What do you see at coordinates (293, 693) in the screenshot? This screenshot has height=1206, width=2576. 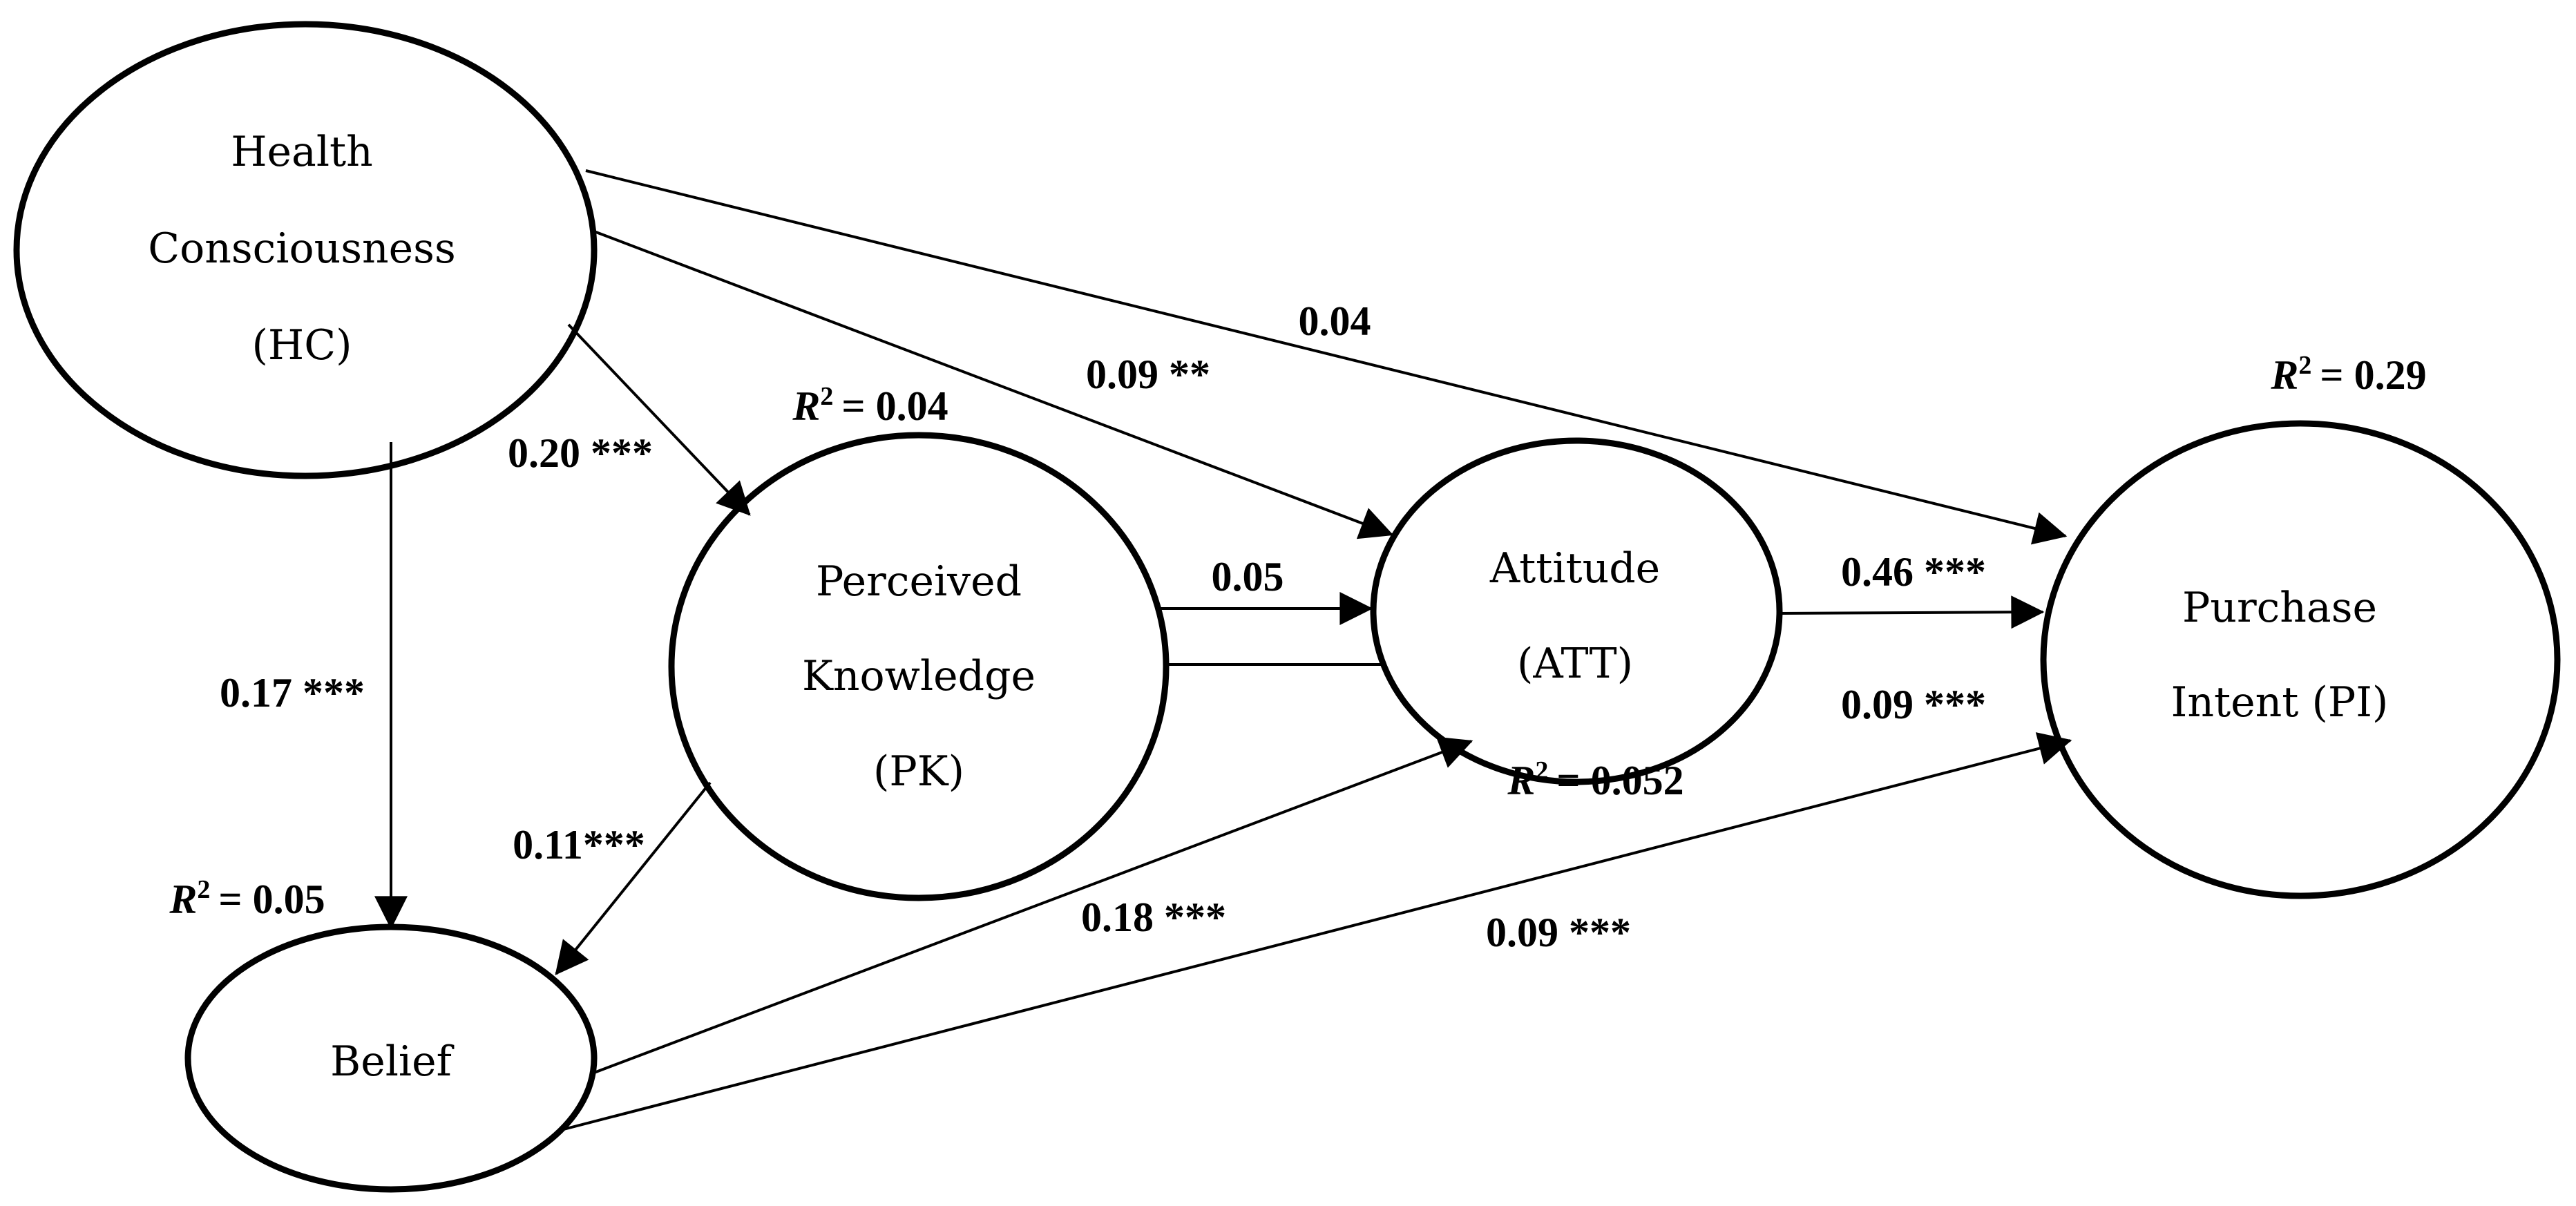 I see `coef-hc-belief: 0.17 ***` at bounding box center [293, 693].